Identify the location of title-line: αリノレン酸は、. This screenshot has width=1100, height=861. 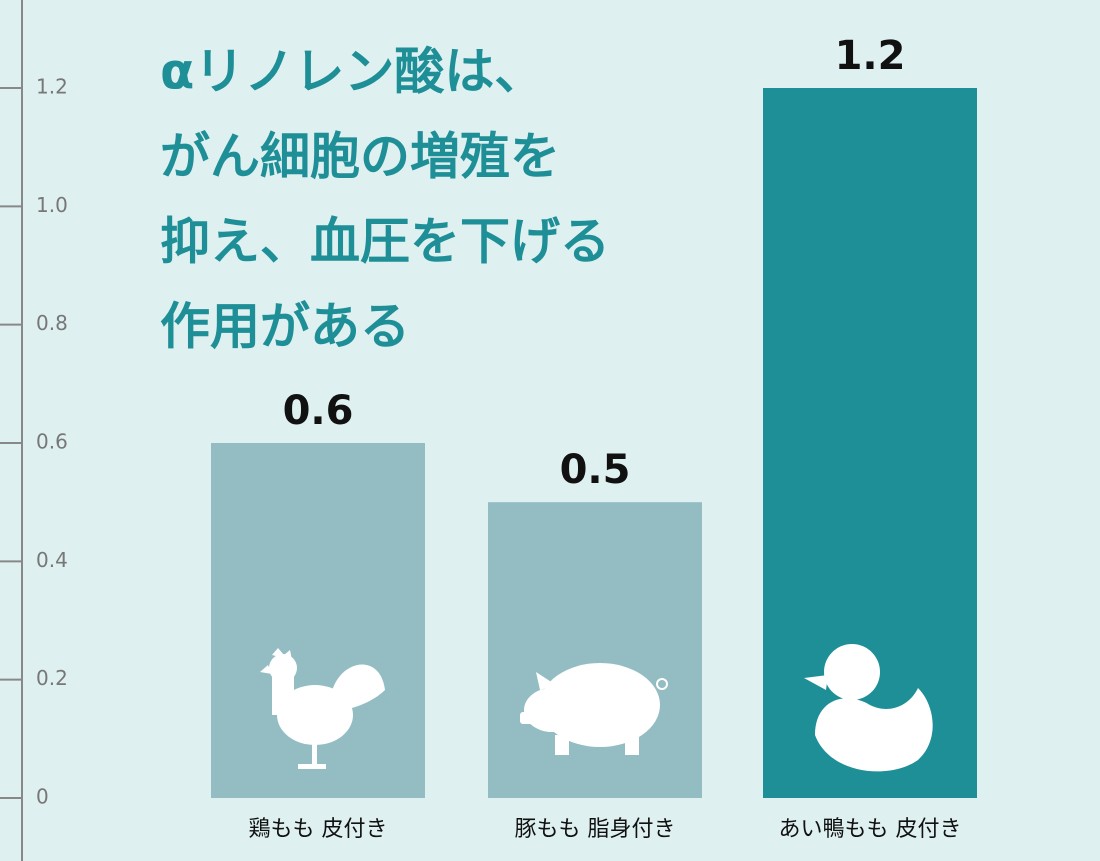
(352, 72).